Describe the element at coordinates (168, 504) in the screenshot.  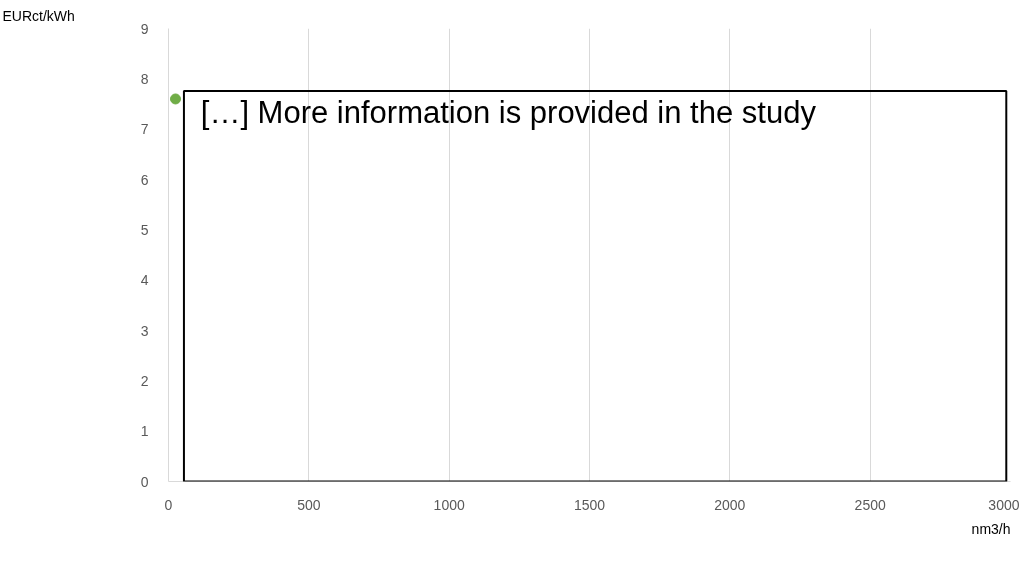
I see `x-tick-label: 0` at that location.